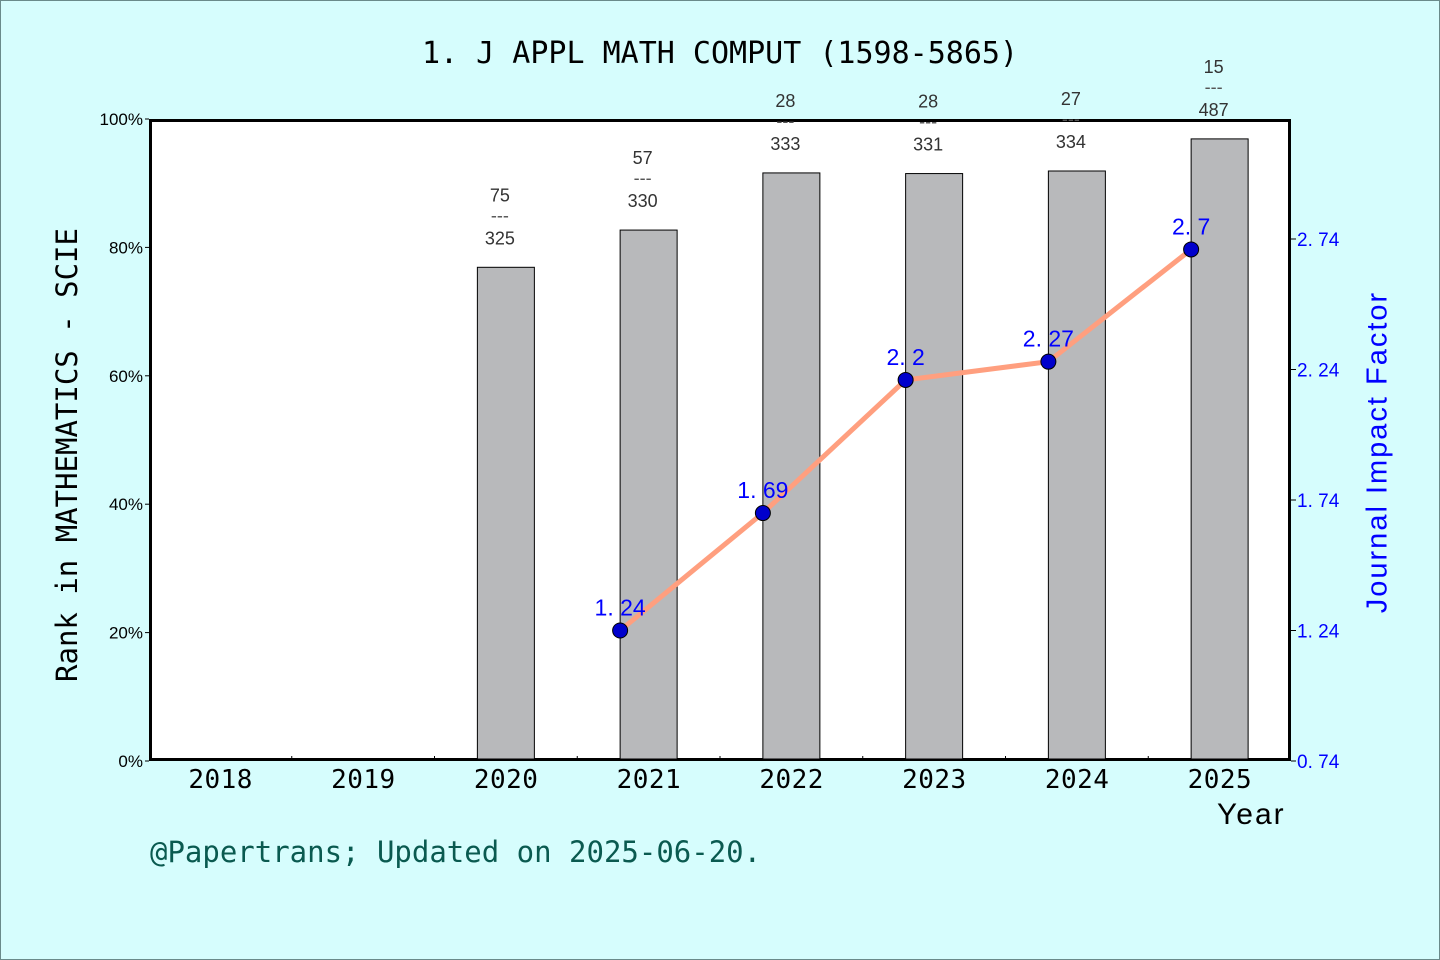 This screenshot has height=960, width=1440. Describe the element at coordinates (1318, 762) in the screenshot. I see `y-tick-label-right: 0. 74` at that location.